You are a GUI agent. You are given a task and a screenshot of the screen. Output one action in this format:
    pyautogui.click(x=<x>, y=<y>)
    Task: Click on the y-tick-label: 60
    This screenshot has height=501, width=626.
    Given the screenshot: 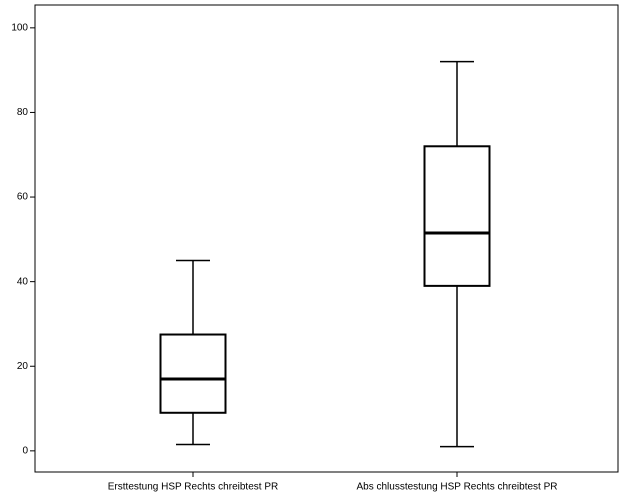 What is the action you would take?
    pyautogui.click(x=23, y=197)
    